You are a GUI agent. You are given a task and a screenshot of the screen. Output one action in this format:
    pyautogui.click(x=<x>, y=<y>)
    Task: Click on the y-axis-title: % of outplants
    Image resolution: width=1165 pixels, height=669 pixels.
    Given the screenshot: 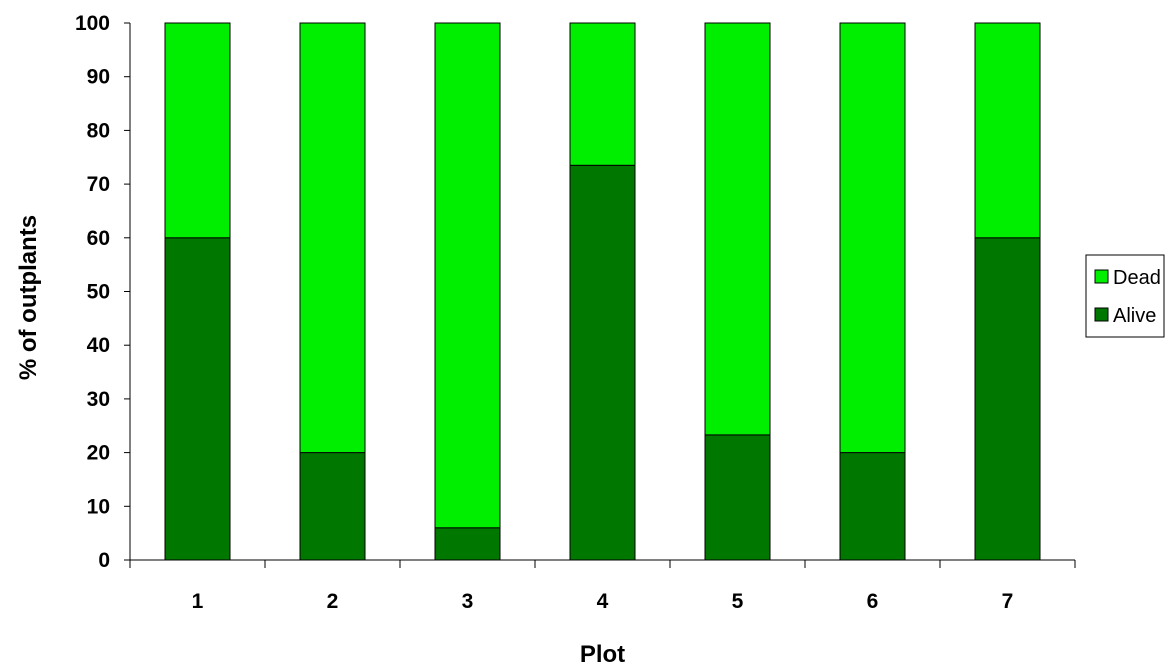 What is the action you would take?
    pyautogui.click(x=28, y=297)
    